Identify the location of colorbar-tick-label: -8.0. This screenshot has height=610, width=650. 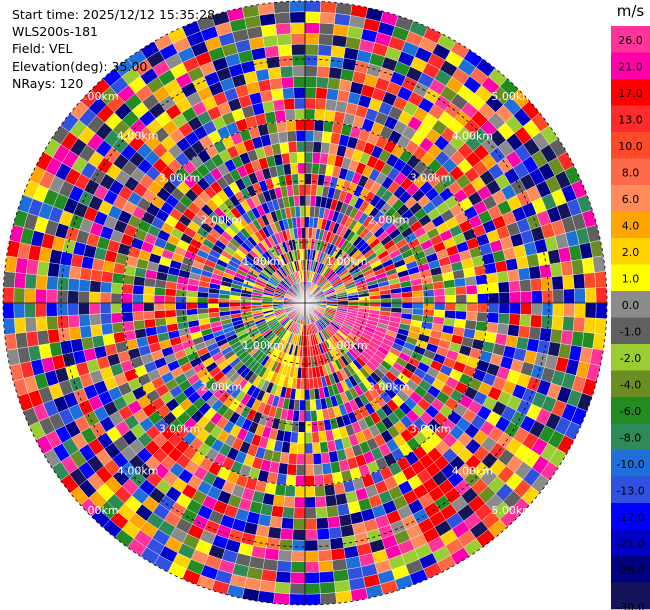
(630, 437).